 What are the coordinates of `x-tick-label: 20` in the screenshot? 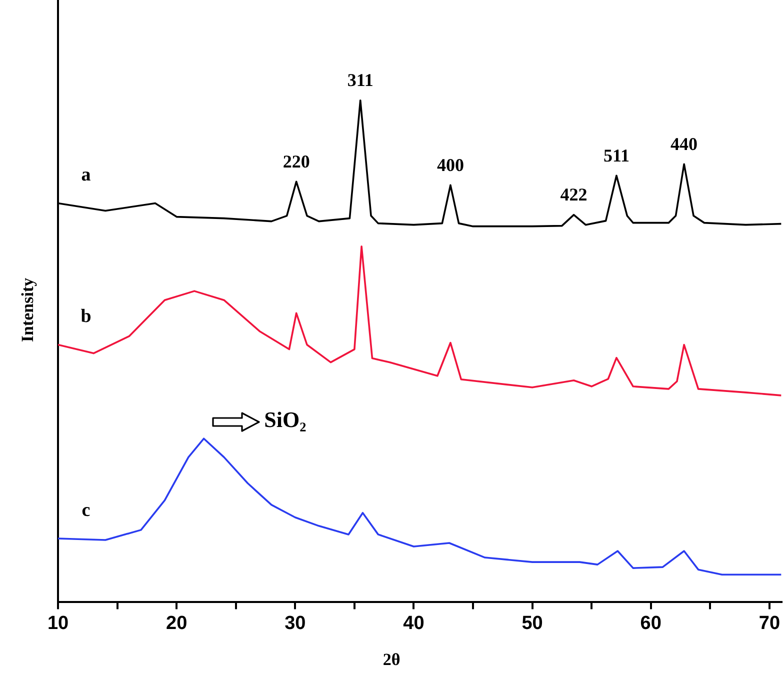 It's located at (177, 623).